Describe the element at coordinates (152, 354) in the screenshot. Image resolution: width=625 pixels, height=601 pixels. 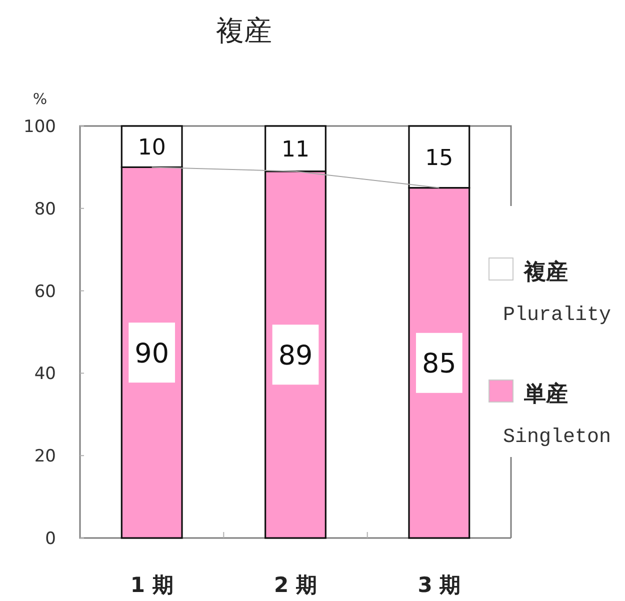
I see `value-label: 90` at that location.